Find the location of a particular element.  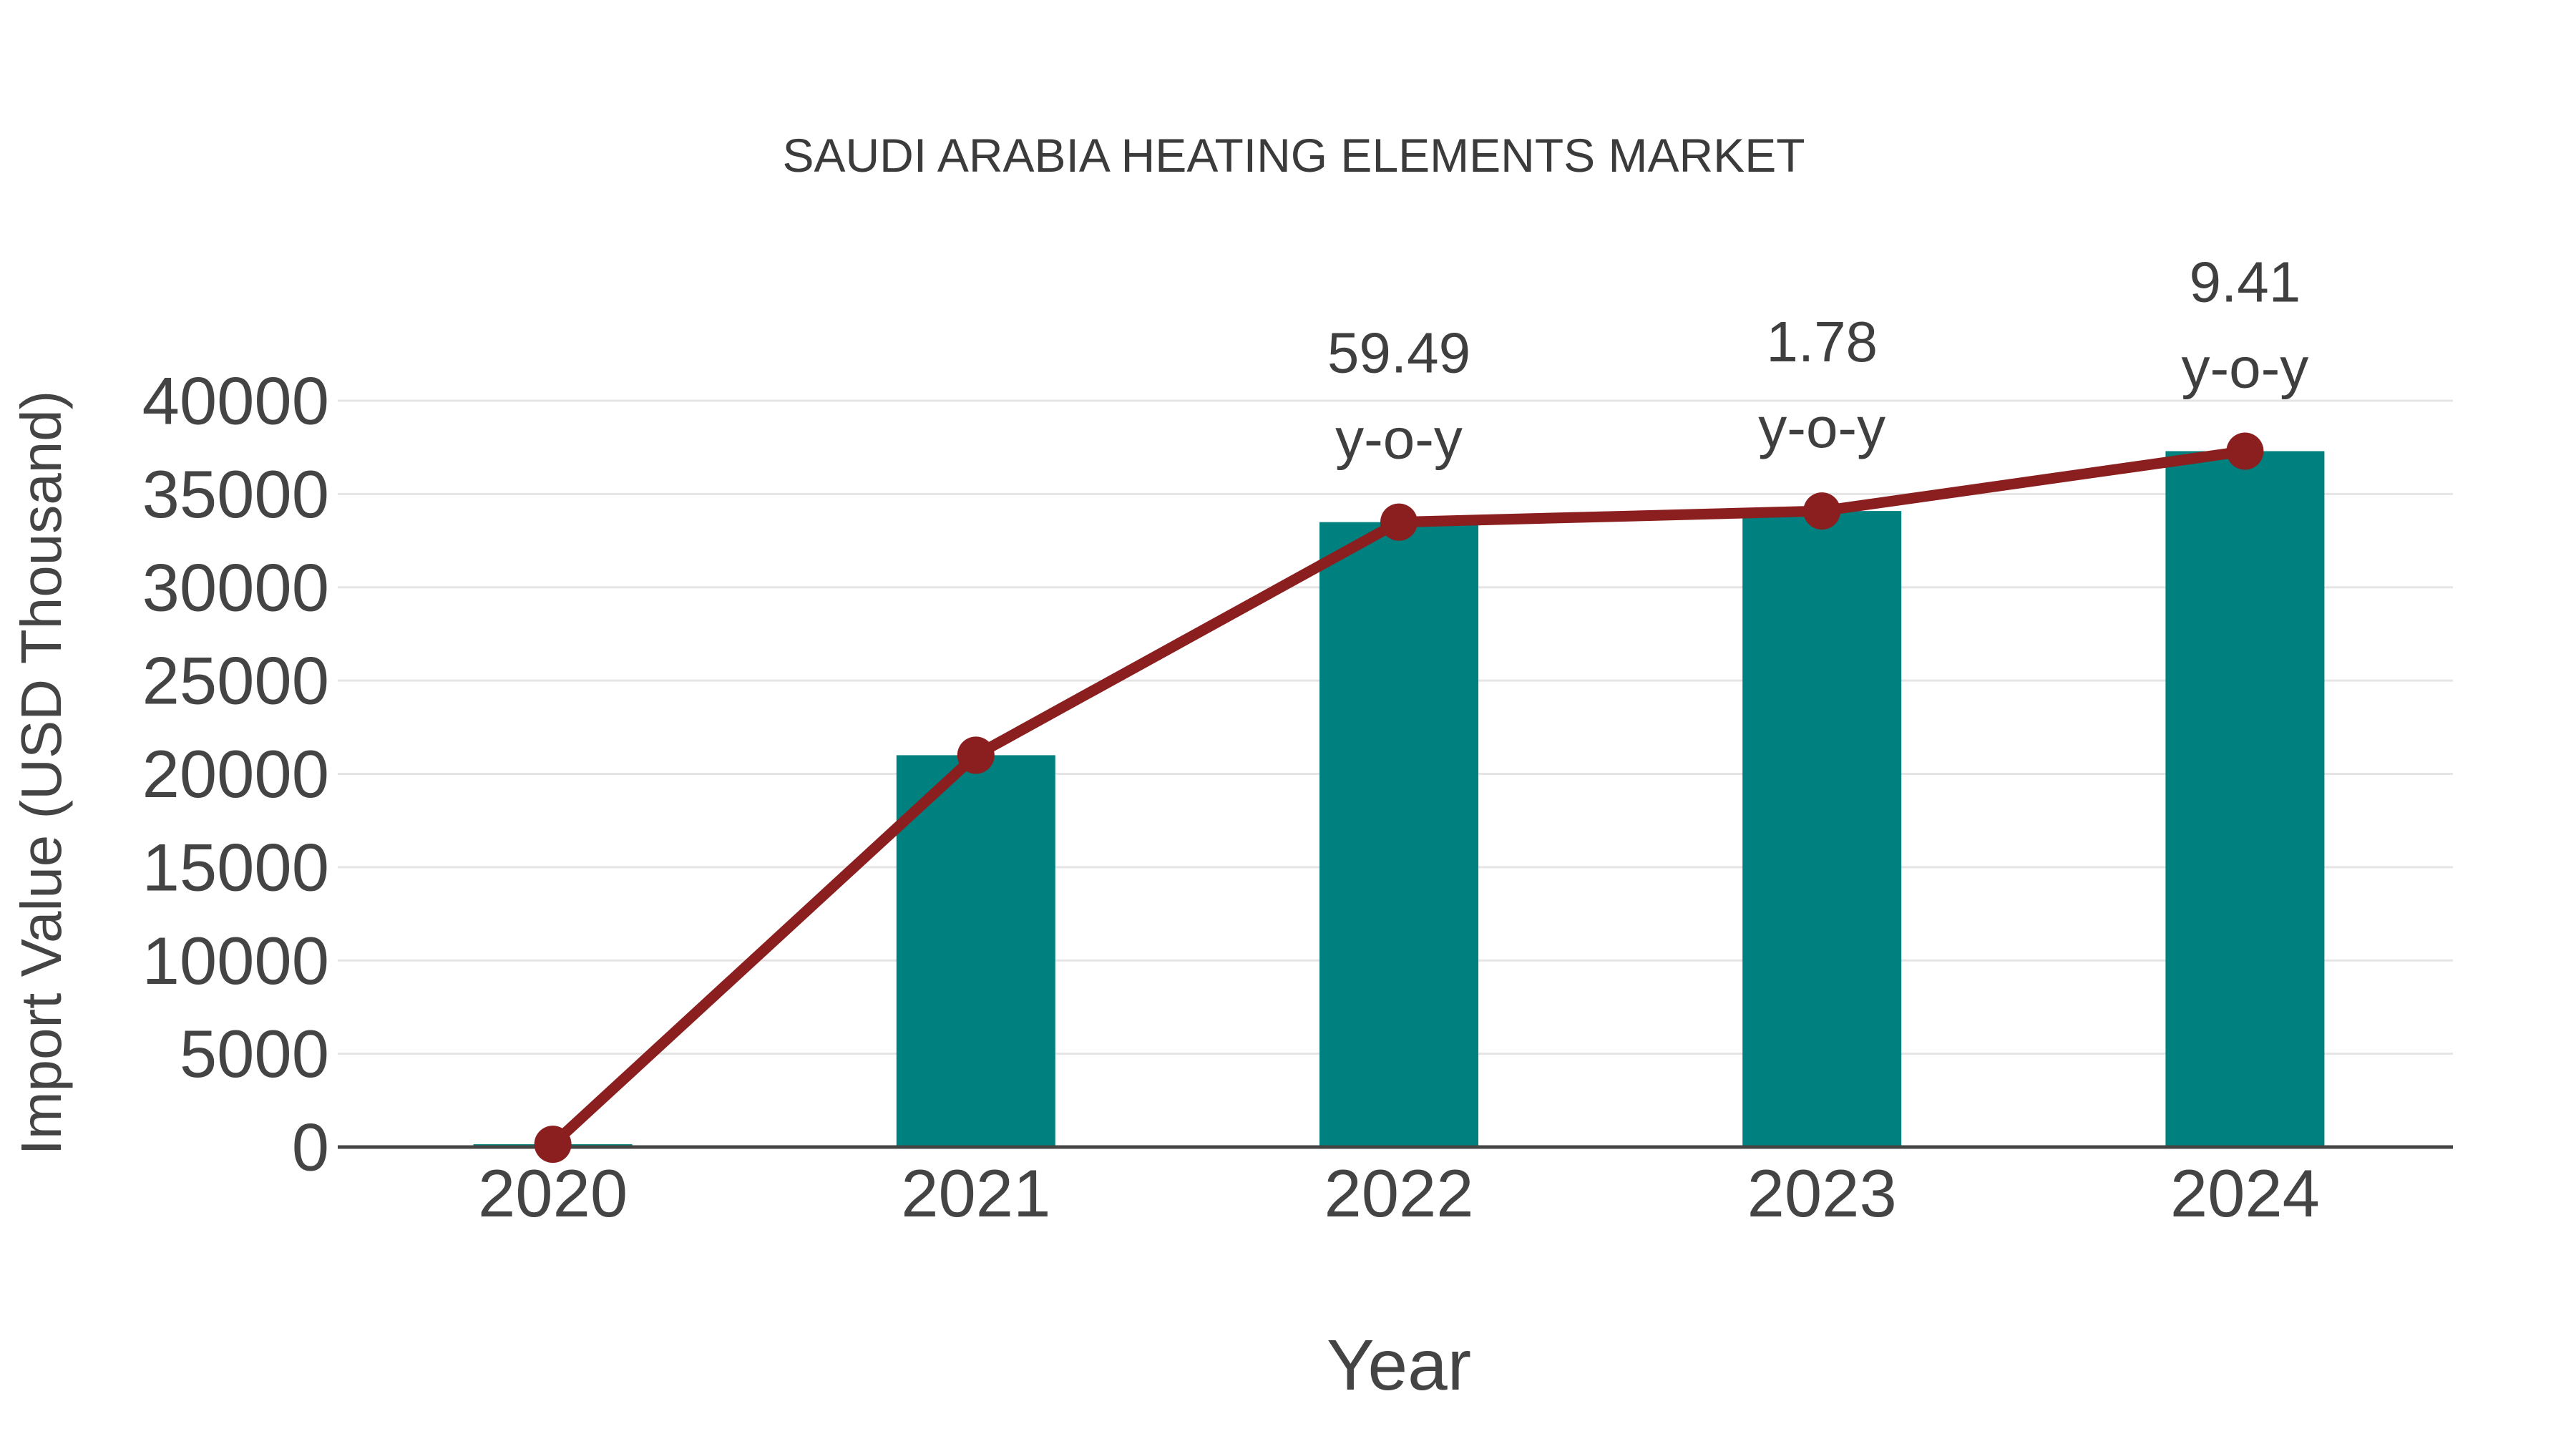

line-marker-2021 is located at coordinates (976, 755).